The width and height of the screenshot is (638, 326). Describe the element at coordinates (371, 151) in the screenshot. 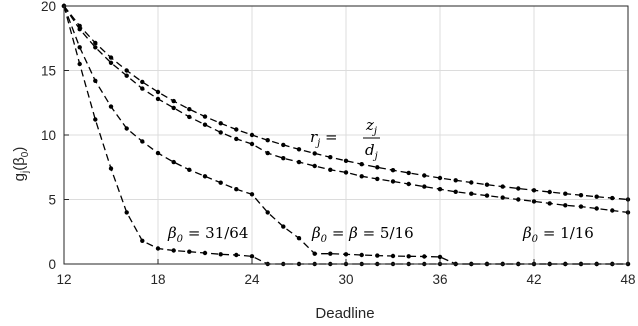

I see `svg-text: dj` at that location.